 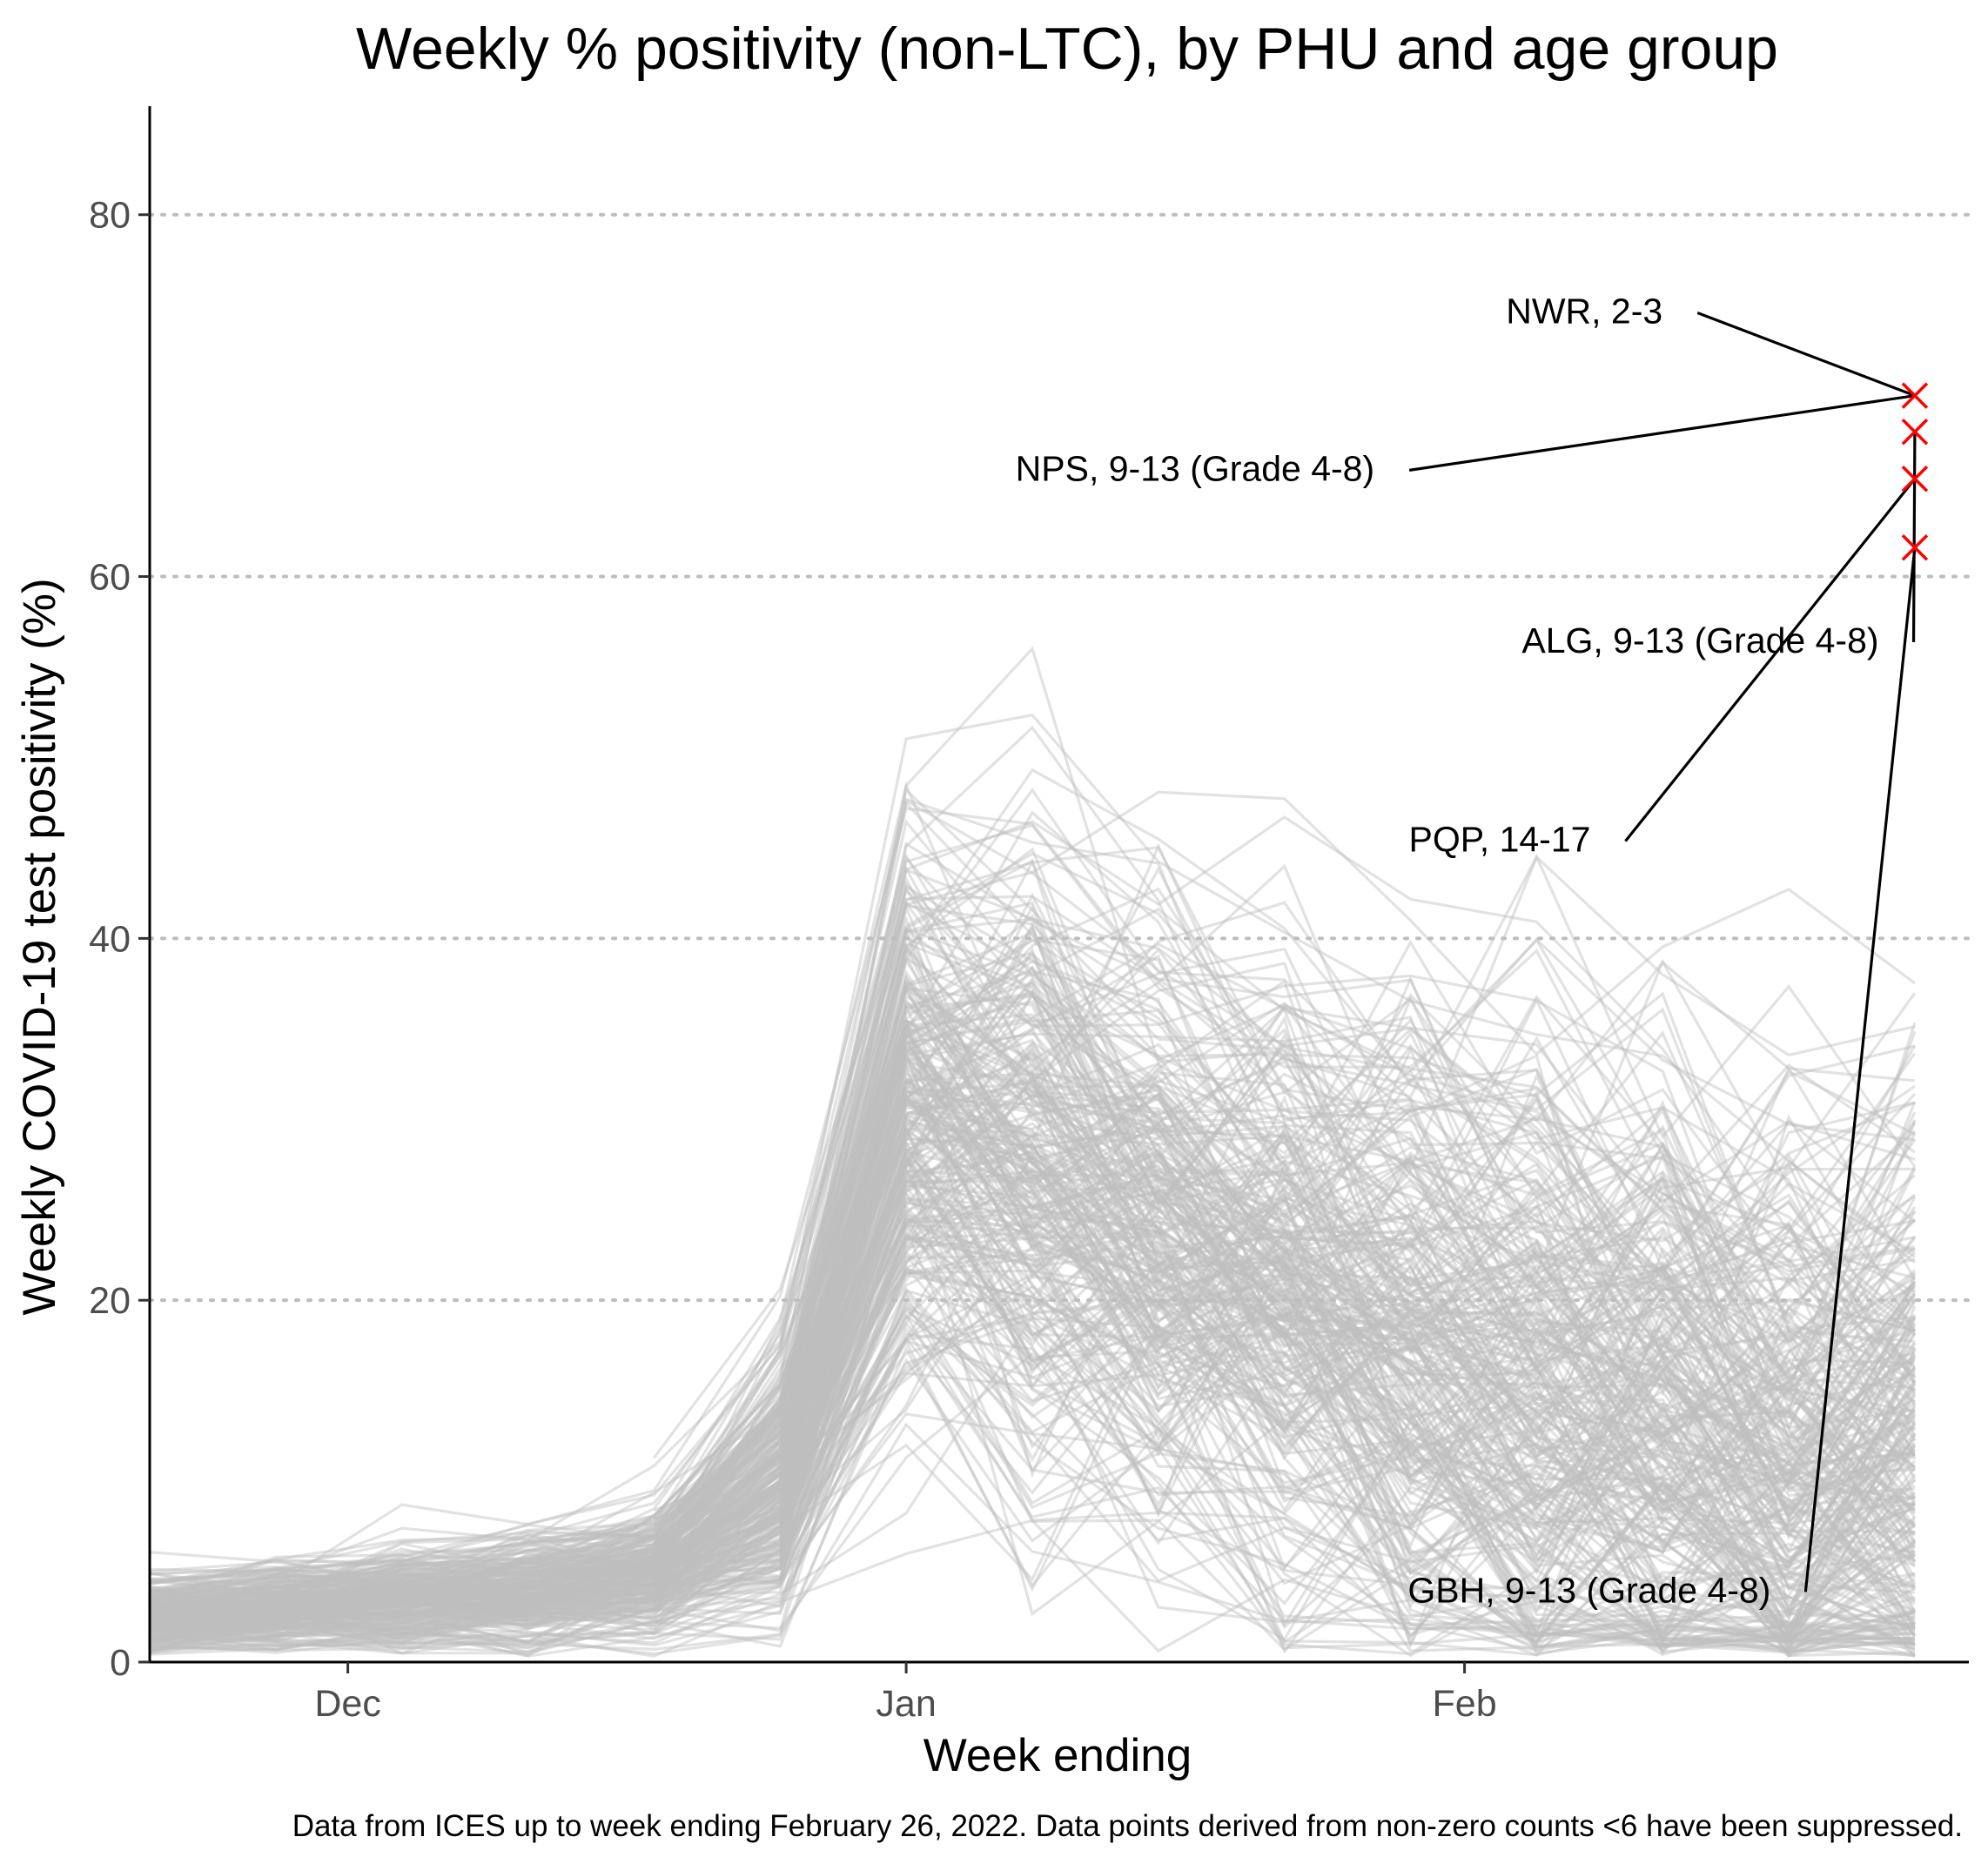 I want to click on annotation-label: ALG, 9-13 (Grade 4-8), so click(x=1699, y=640).